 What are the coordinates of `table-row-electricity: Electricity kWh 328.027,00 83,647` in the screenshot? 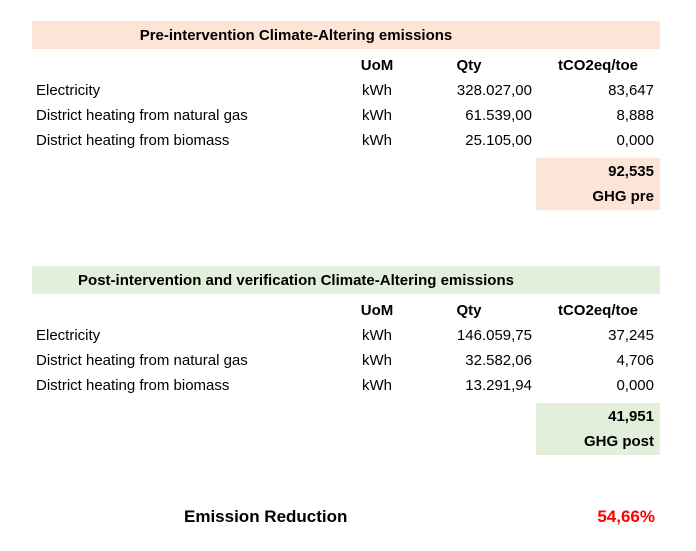 It's located at (346, 90).